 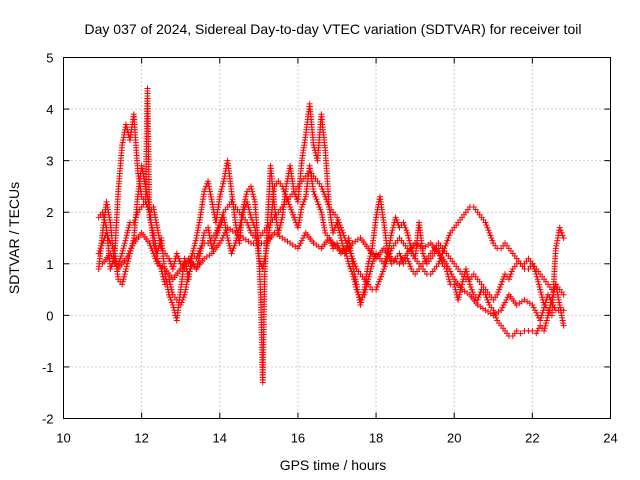 What do you see at coordinates (610, 438) in the screenshot?
I see `x-tick-label: 24` at bounding box center [610, 438].